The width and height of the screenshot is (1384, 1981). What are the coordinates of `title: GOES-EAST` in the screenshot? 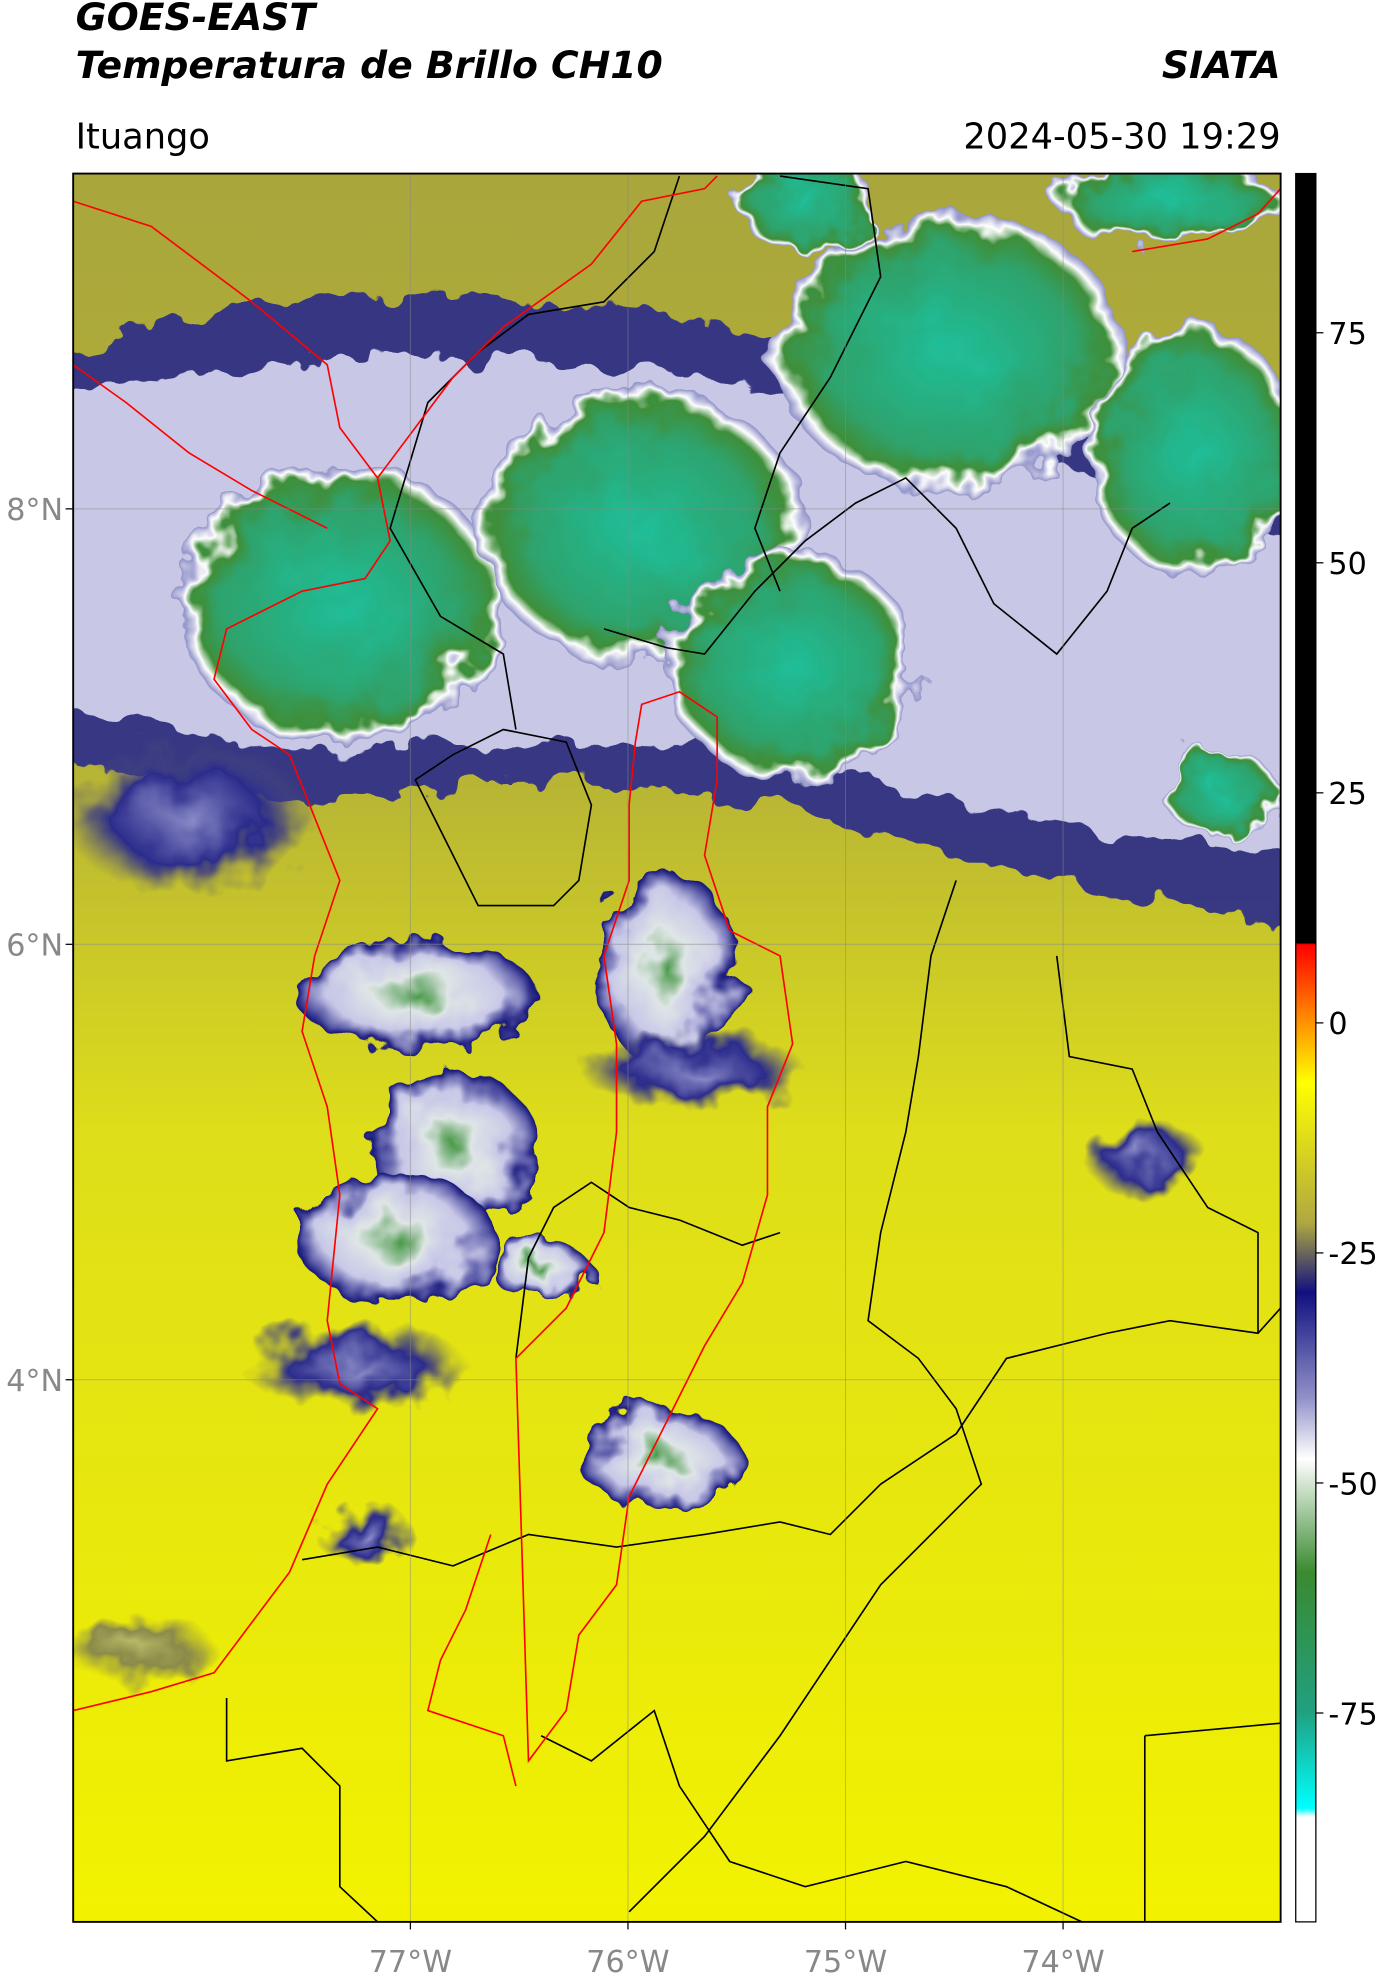 It's located at (197, 19).